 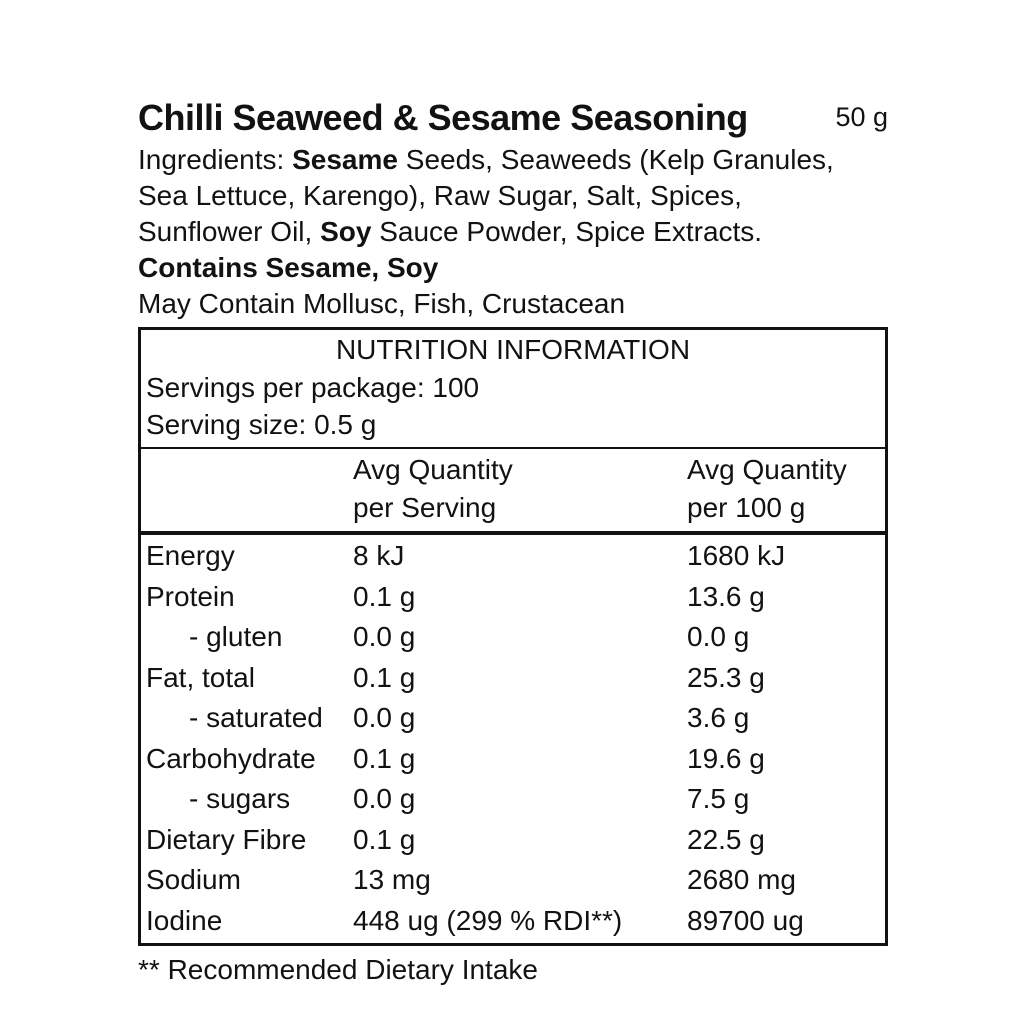 I want to click on header-per-100g-line2: per 100 g, so click(x=746, y=507).